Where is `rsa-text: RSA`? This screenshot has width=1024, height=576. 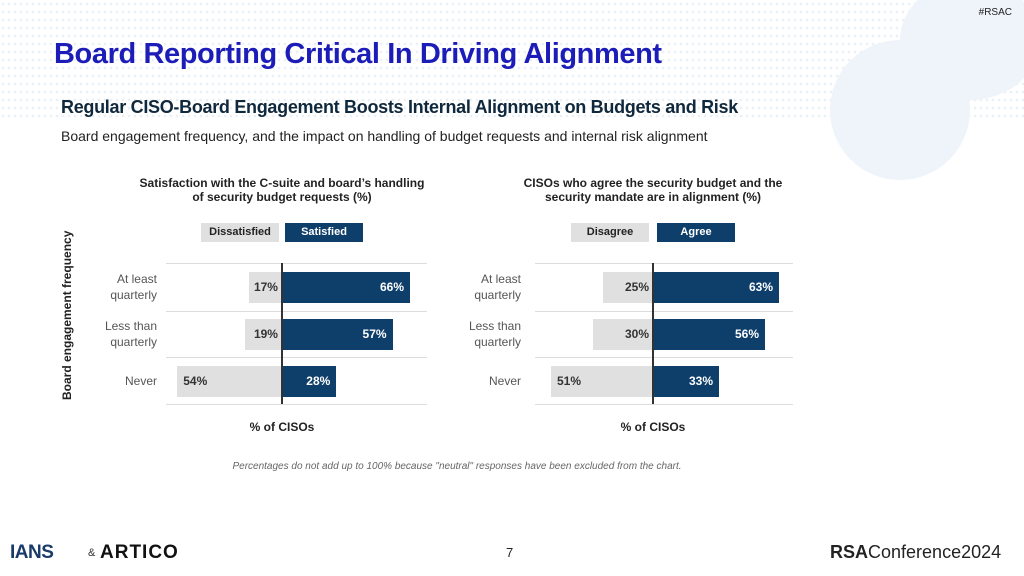 rsa-text: RSA is located at coordinates (849, 552).